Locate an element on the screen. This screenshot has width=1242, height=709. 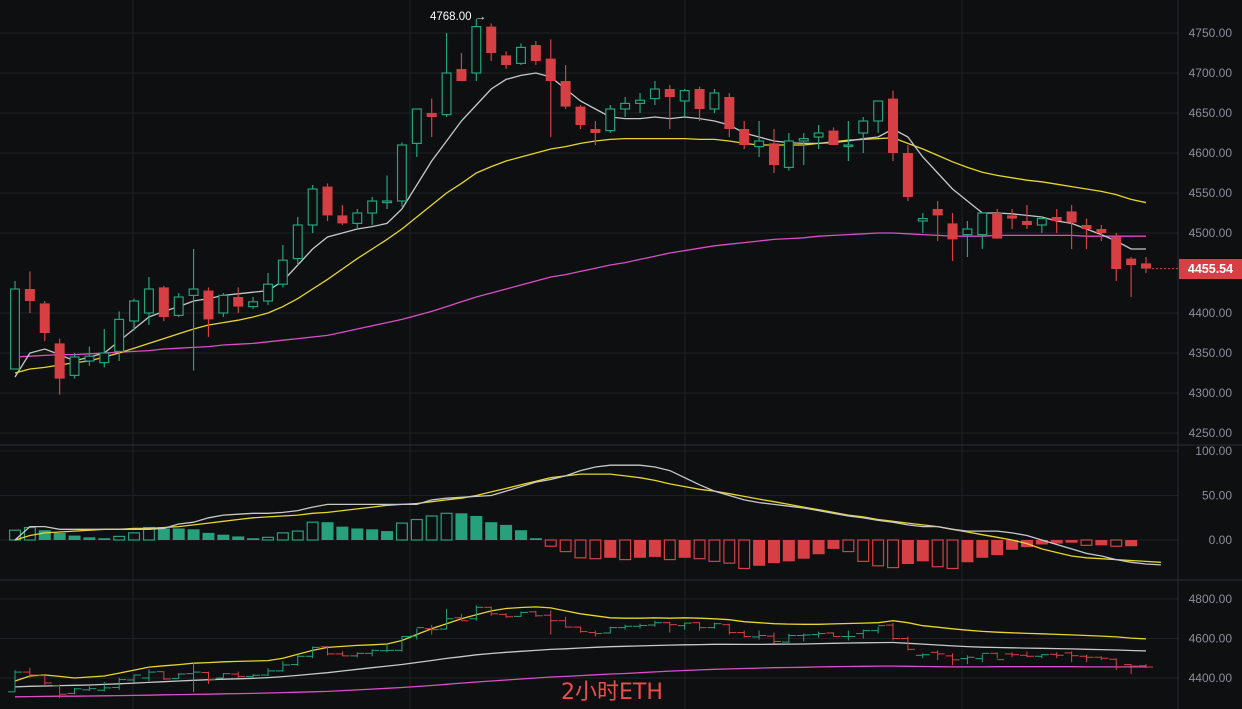
svg-text: 4500.00 is located at coordinates (1211, 233).